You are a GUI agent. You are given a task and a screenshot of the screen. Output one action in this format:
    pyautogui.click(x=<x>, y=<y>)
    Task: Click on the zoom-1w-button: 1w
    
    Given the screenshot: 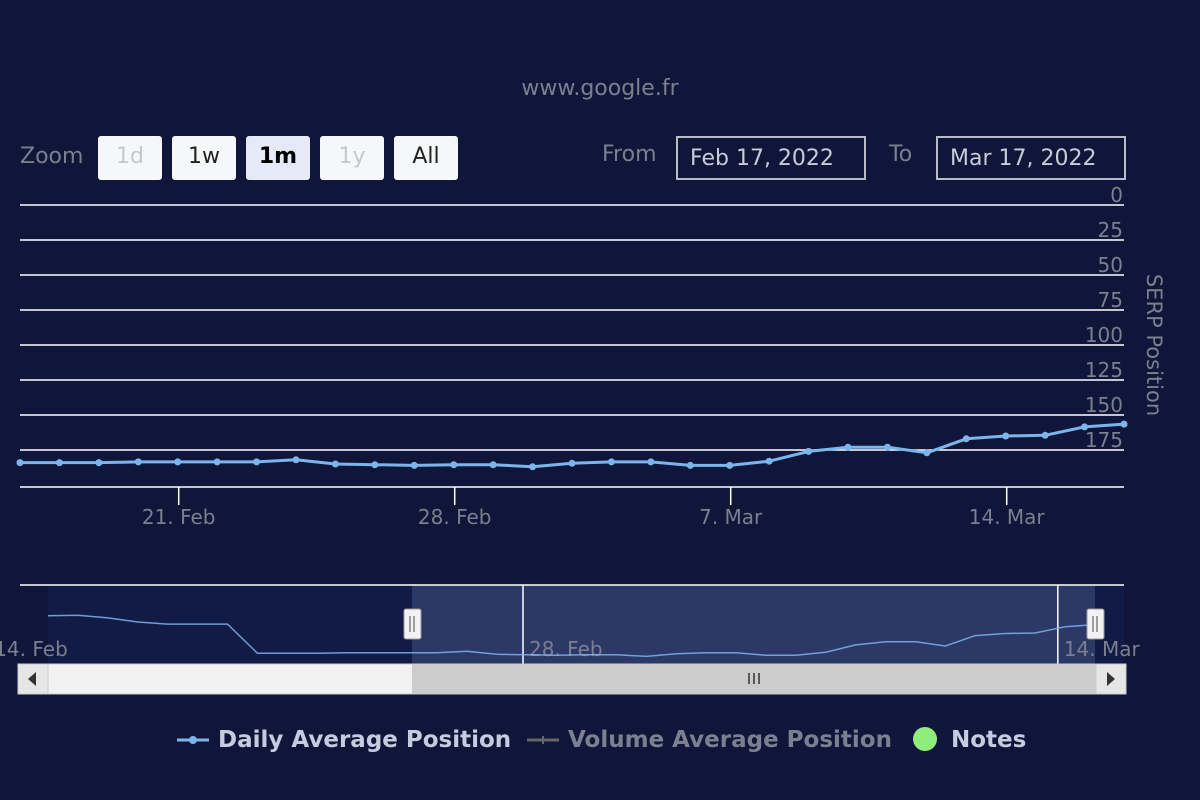 What is the action you would take?
    pyautogui.click(x=204, y=158)
    